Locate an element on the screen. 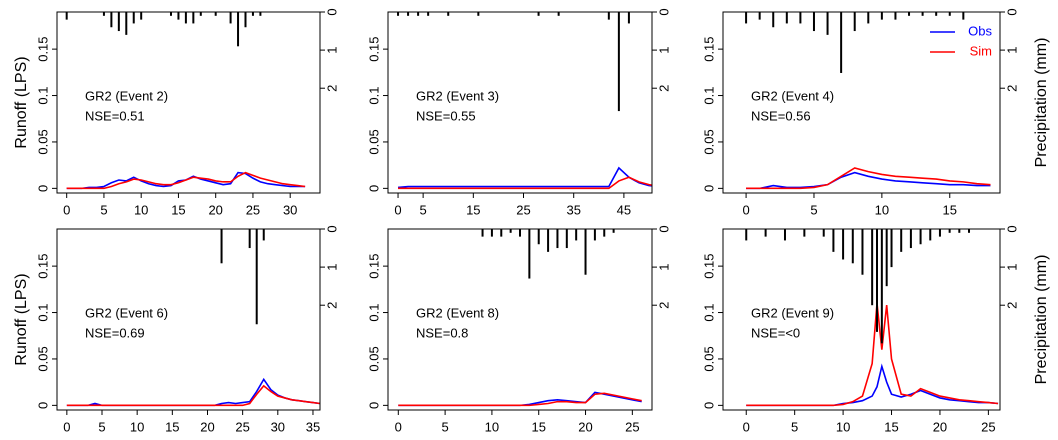 This screenshot has height=440, width=1058. x-tick-label: 25 is located at coordinates (242, 426).